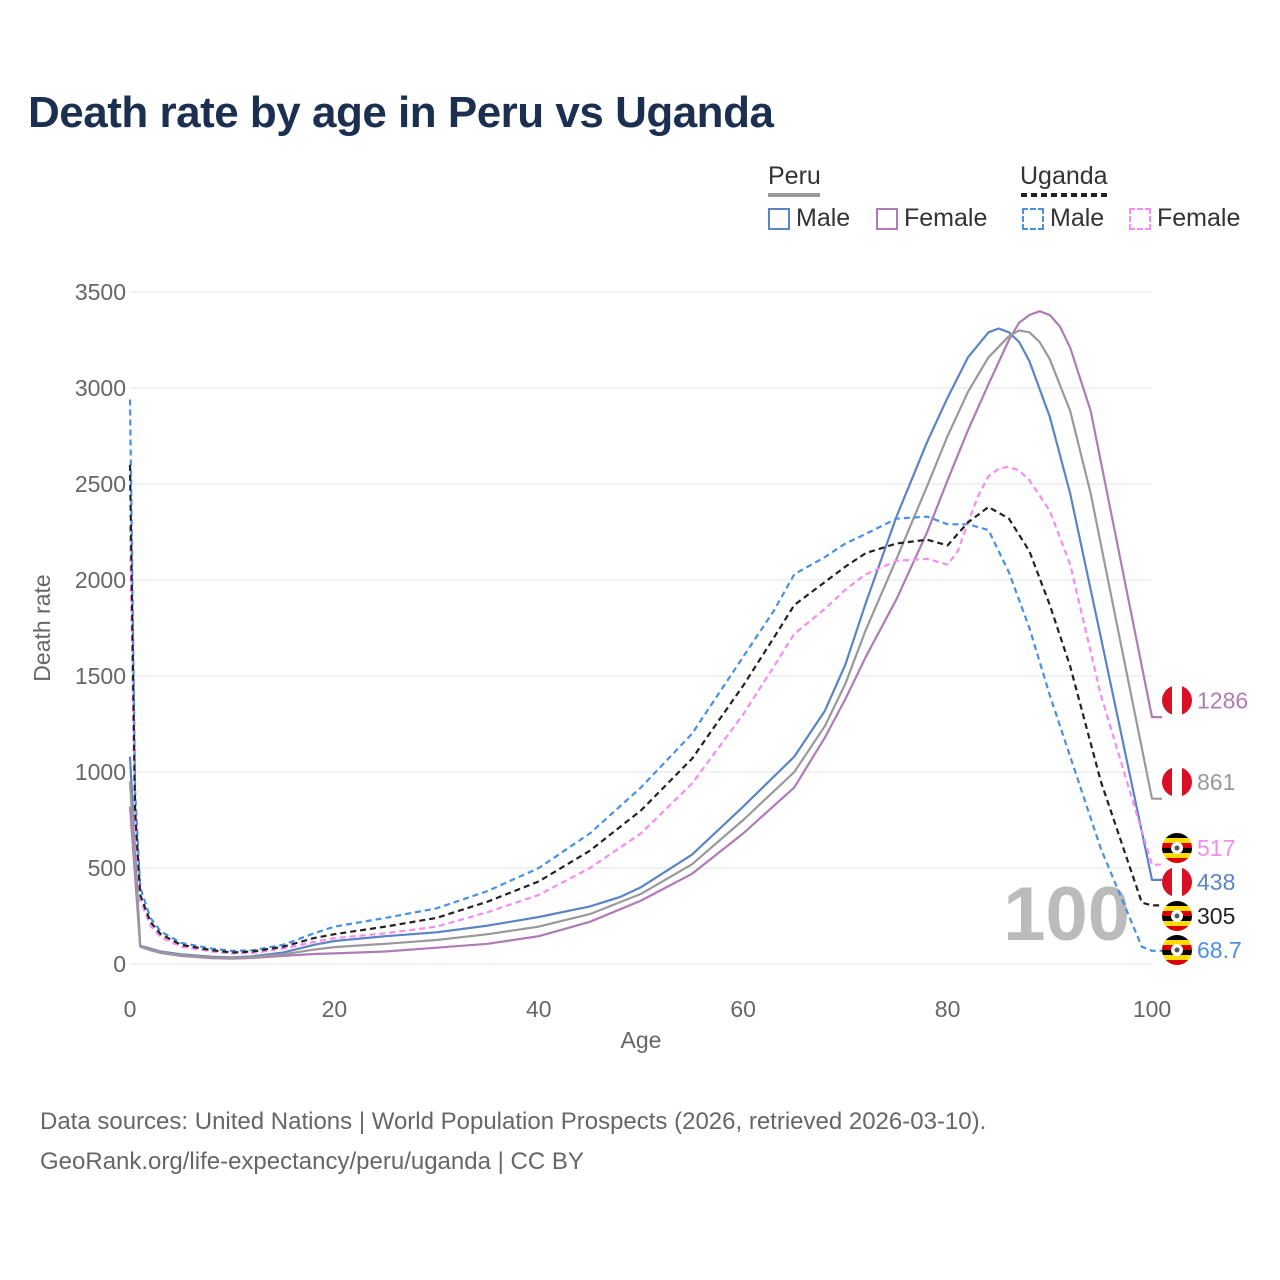 The image size is (1280, 1280). Describe the element at coordinates (335, 1009) in the screenshot. I see `x-tick-label: 20` at that location.